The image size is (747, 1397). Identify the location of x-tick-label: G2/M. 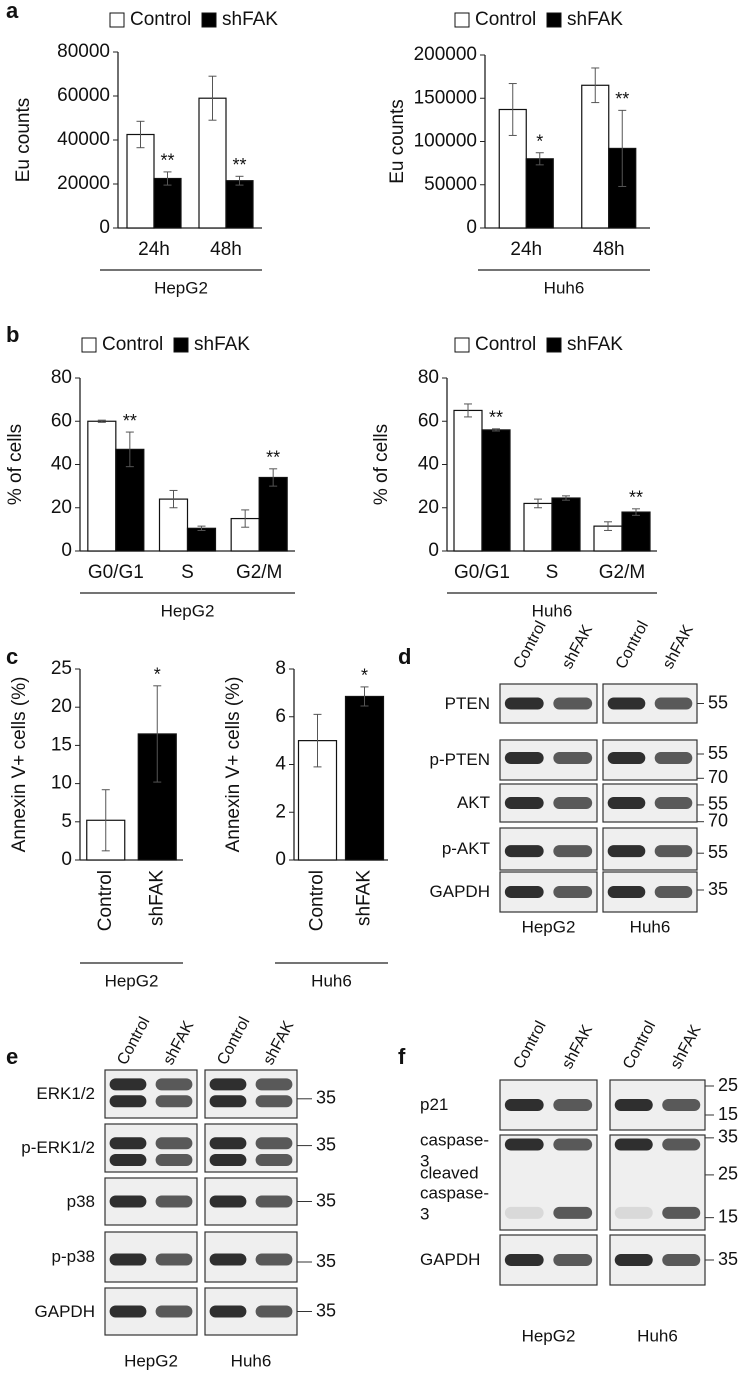
(259, 572).